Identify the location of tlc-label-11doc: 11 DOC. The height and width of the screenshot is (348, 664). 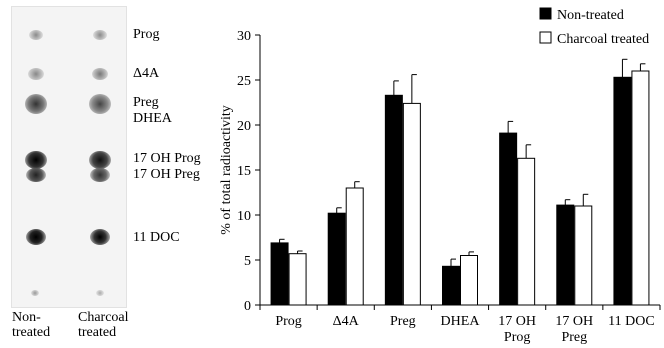
(156, 237).